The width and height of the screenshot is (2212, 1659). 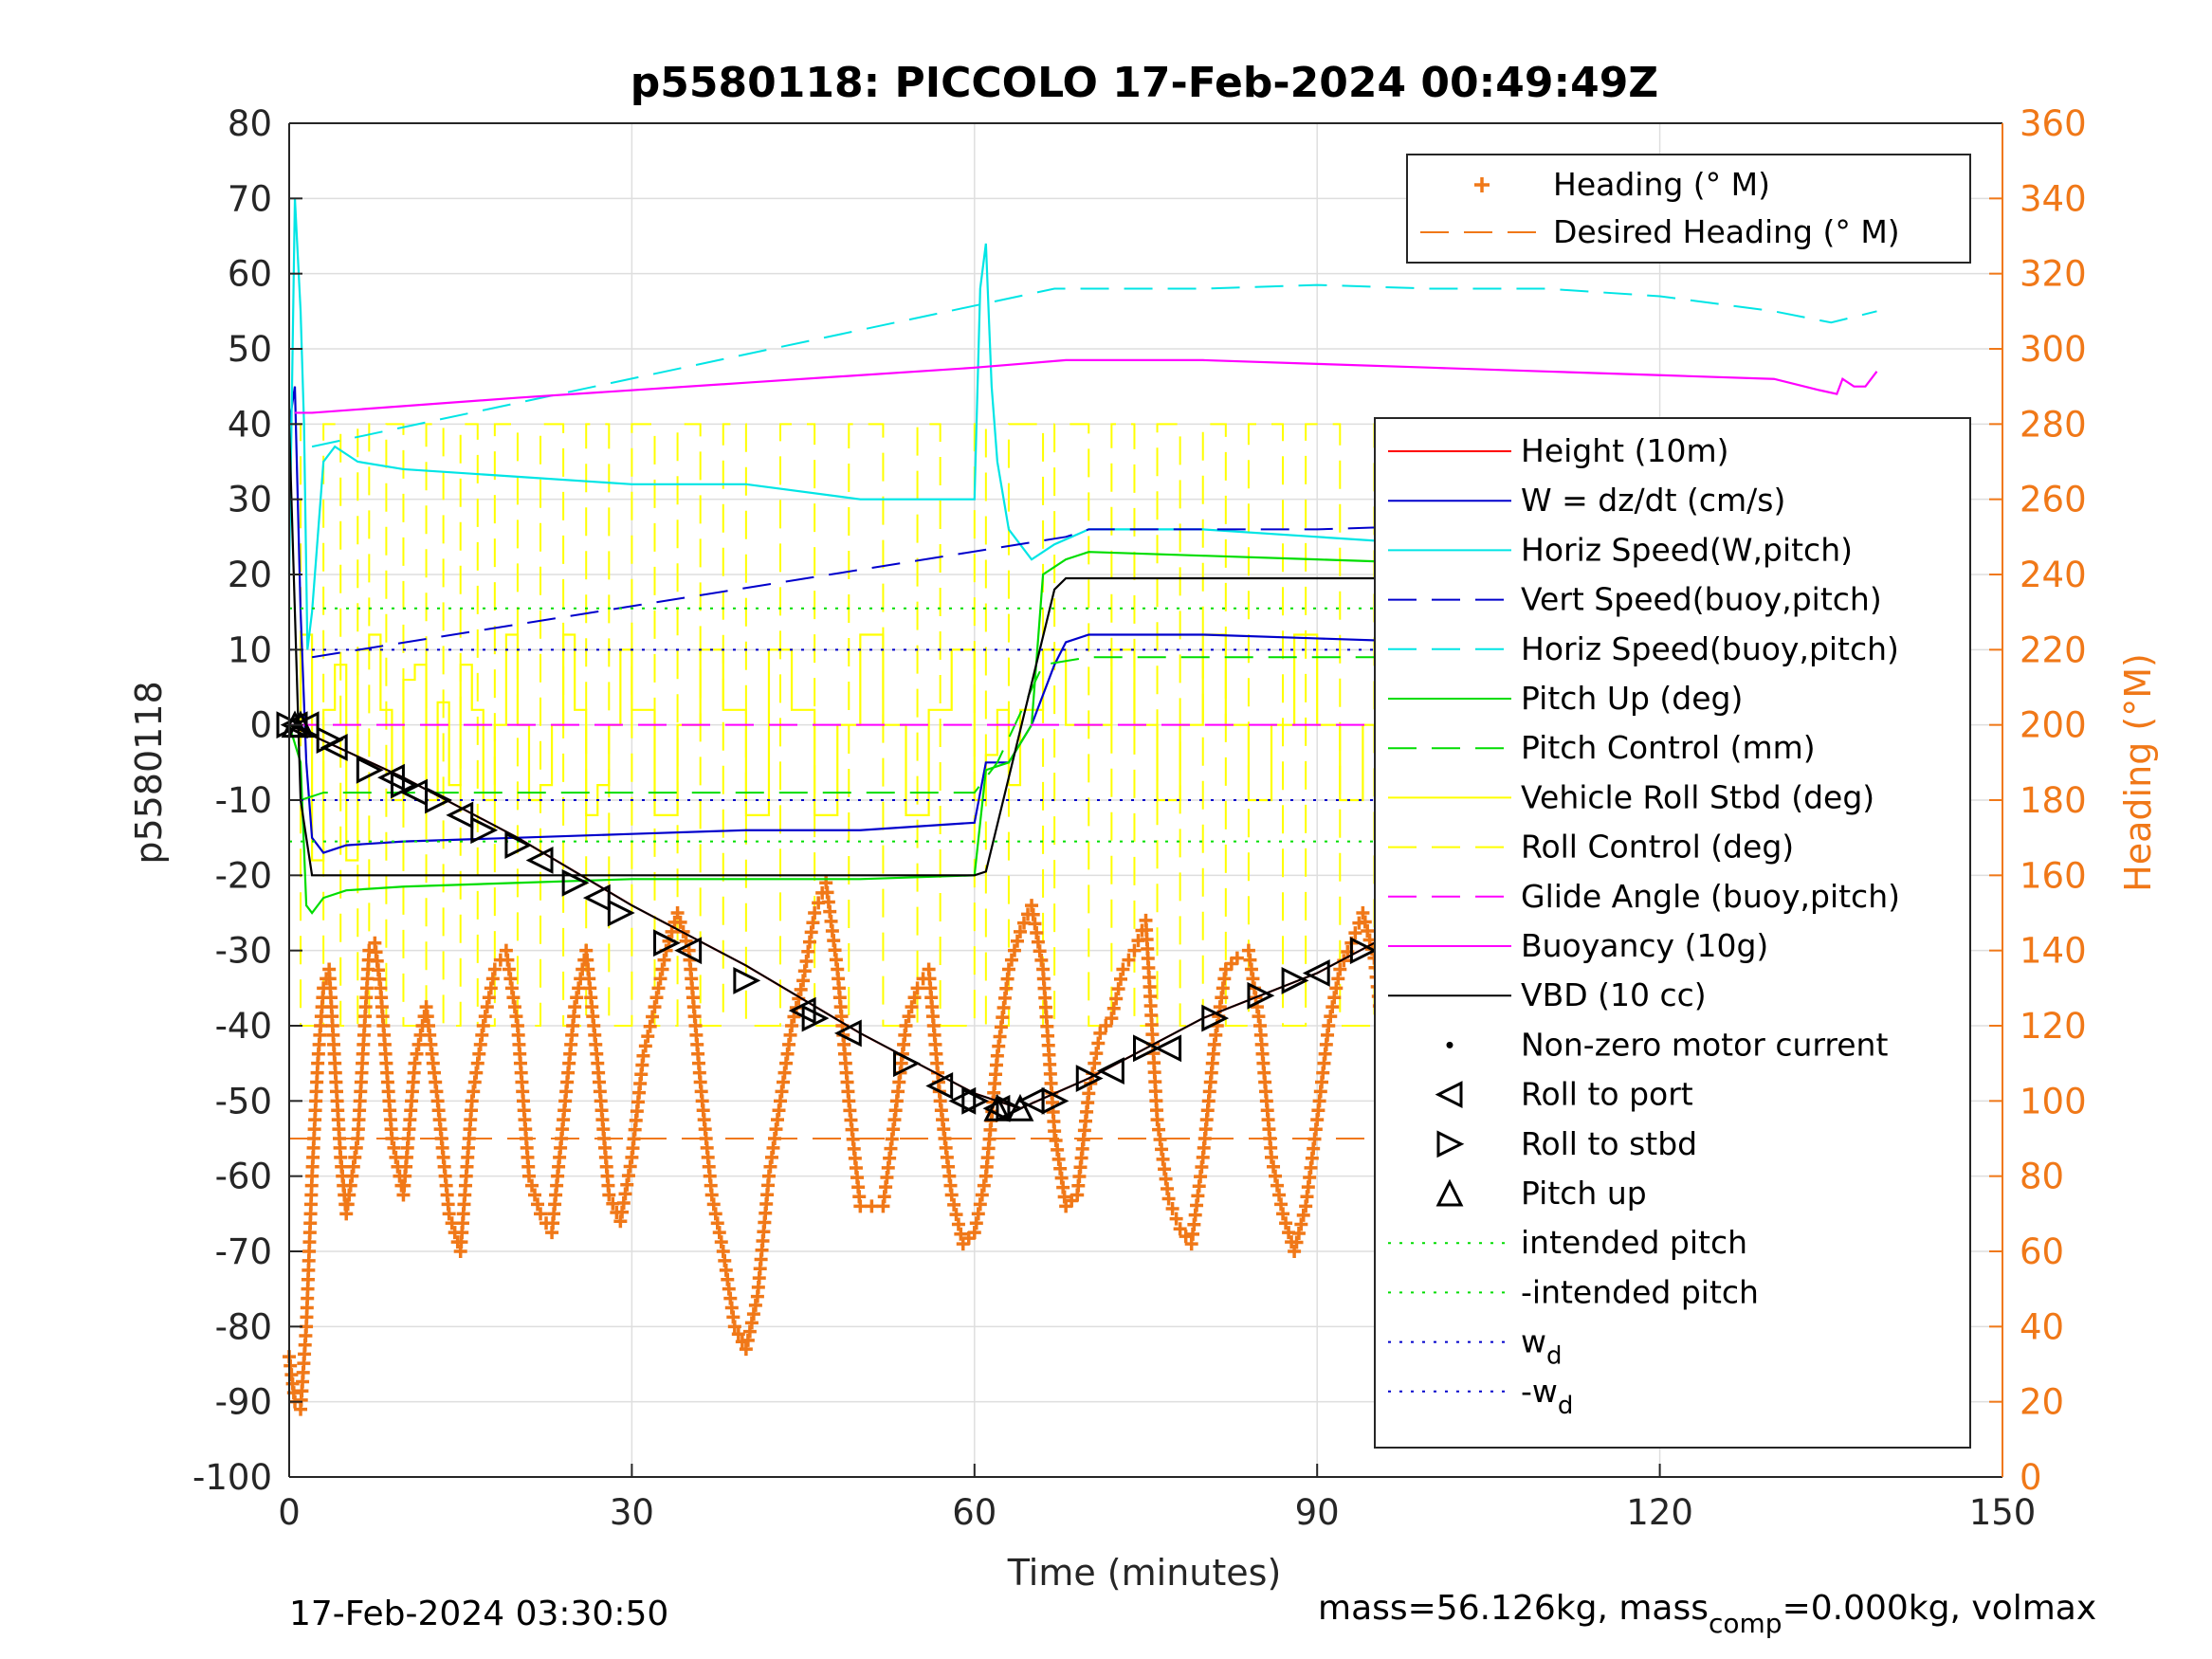 What do you see at coordinates (1688, 209) in the screenshot?
I see `heading-legend: Heading (° M) Desired Heading (° M)` at bounding box center [1688, 209].